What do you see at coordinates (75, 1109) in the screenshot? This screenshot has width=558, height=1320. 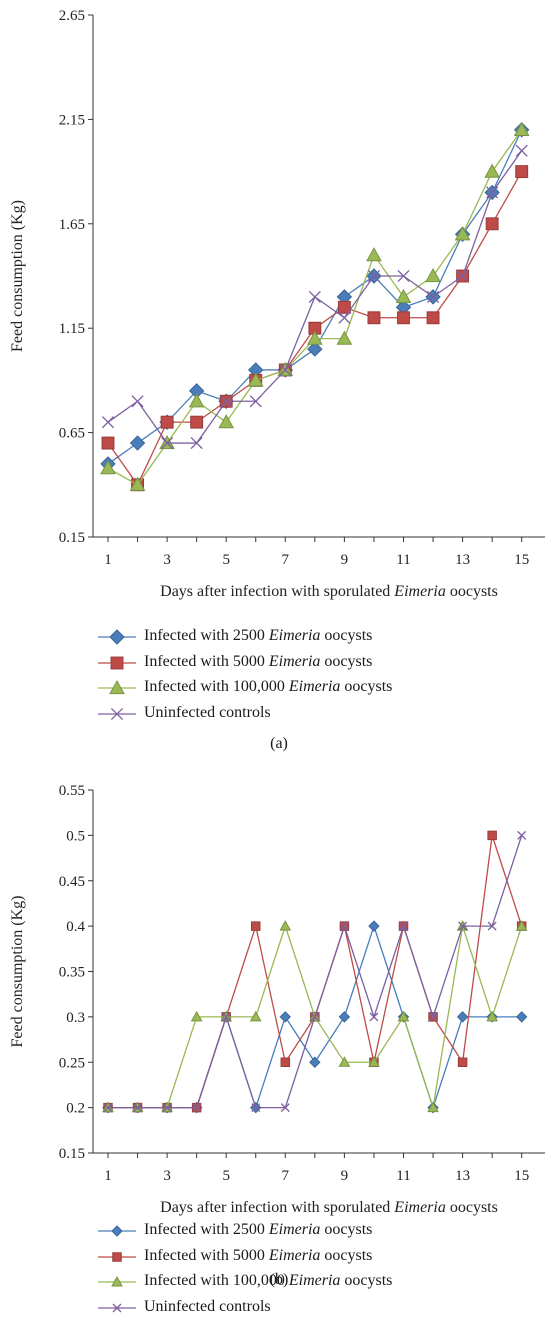 I see `y-tick-label: 0.2` at bounding box center [75, 1109].